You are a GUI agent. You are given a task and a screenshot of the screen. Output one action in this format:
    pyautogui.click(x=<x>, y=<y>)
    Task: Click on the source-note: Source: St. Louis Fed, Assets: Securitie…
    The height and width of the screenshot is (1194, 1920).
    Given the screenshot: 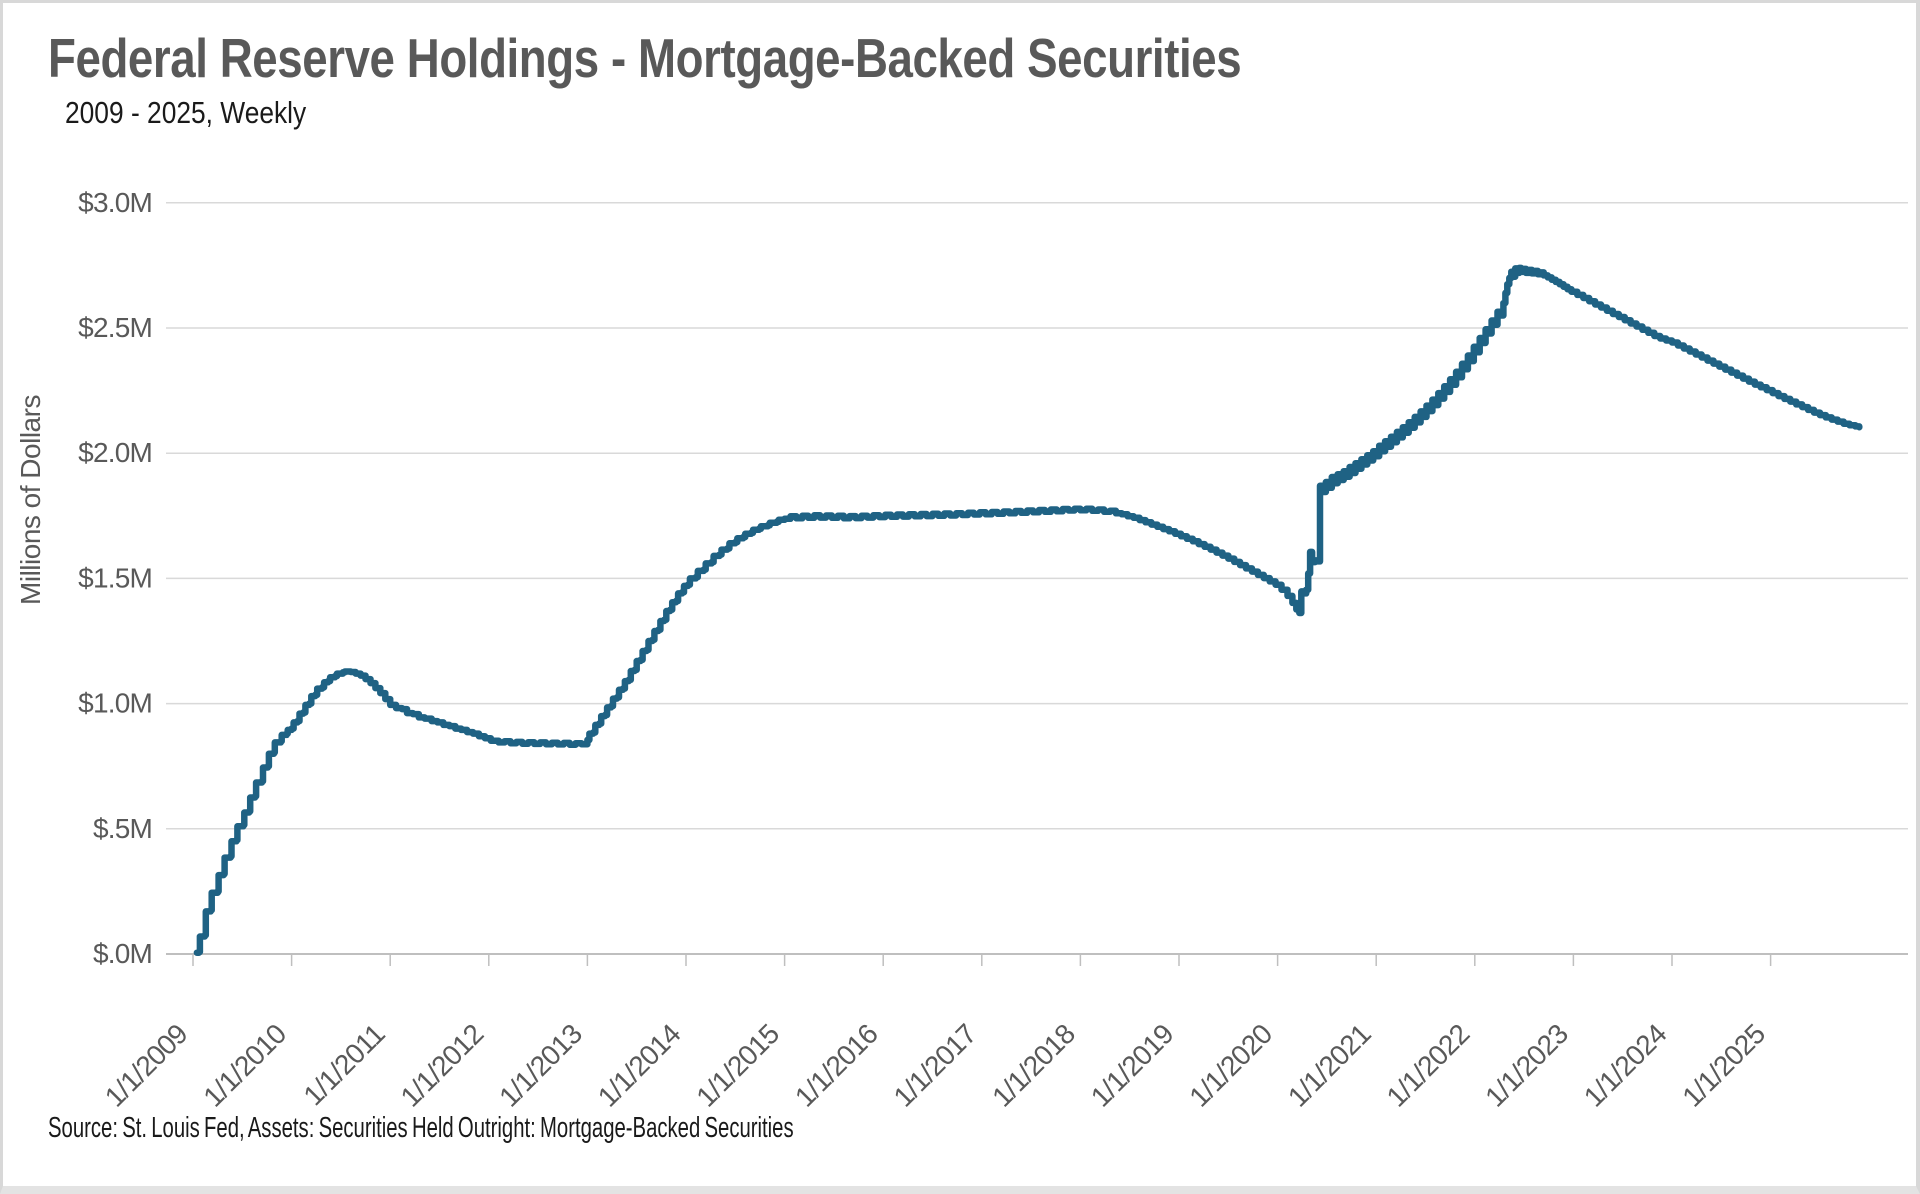 What is the action you would take?
    pyautogui.click(x=421, y=1128)
    